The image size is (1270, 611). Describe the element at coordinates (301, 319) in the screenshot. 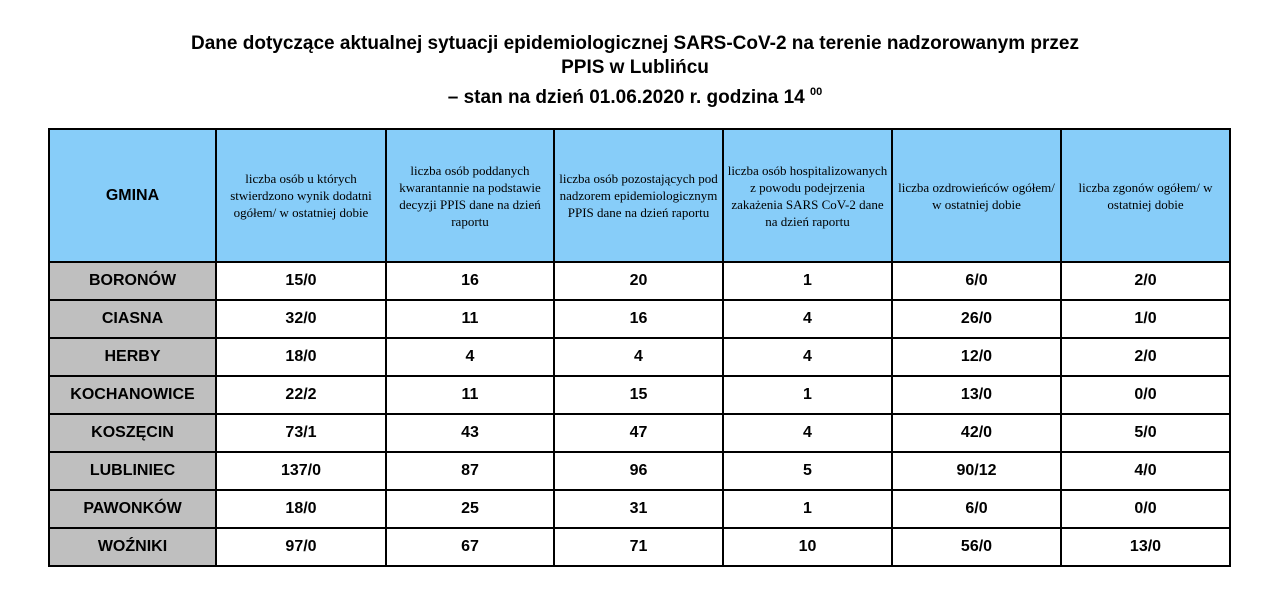

I see `value-cell: 32/0` at that location.